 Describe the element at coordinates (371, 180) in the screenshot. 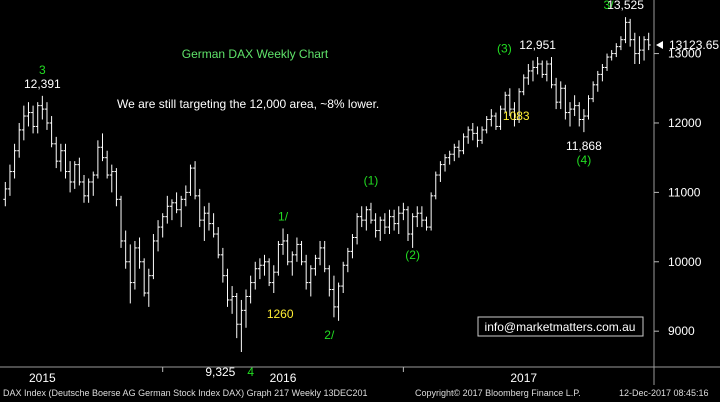

I see `annotation-7: (1)` at that location.